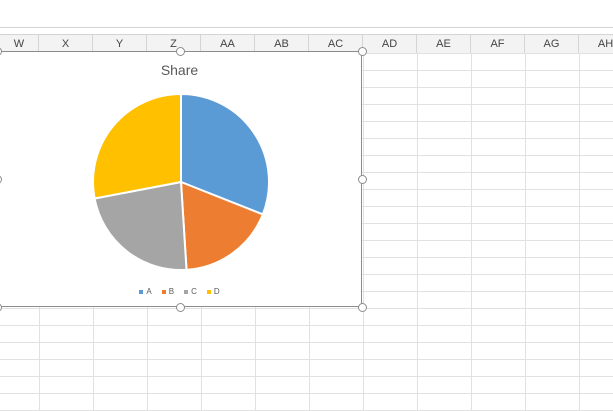 The width and height of the screenshot is (613, 411). Describe the element at coordinates (390, 44) in the screenshot. I see `column-header-ad: AD` at that location.